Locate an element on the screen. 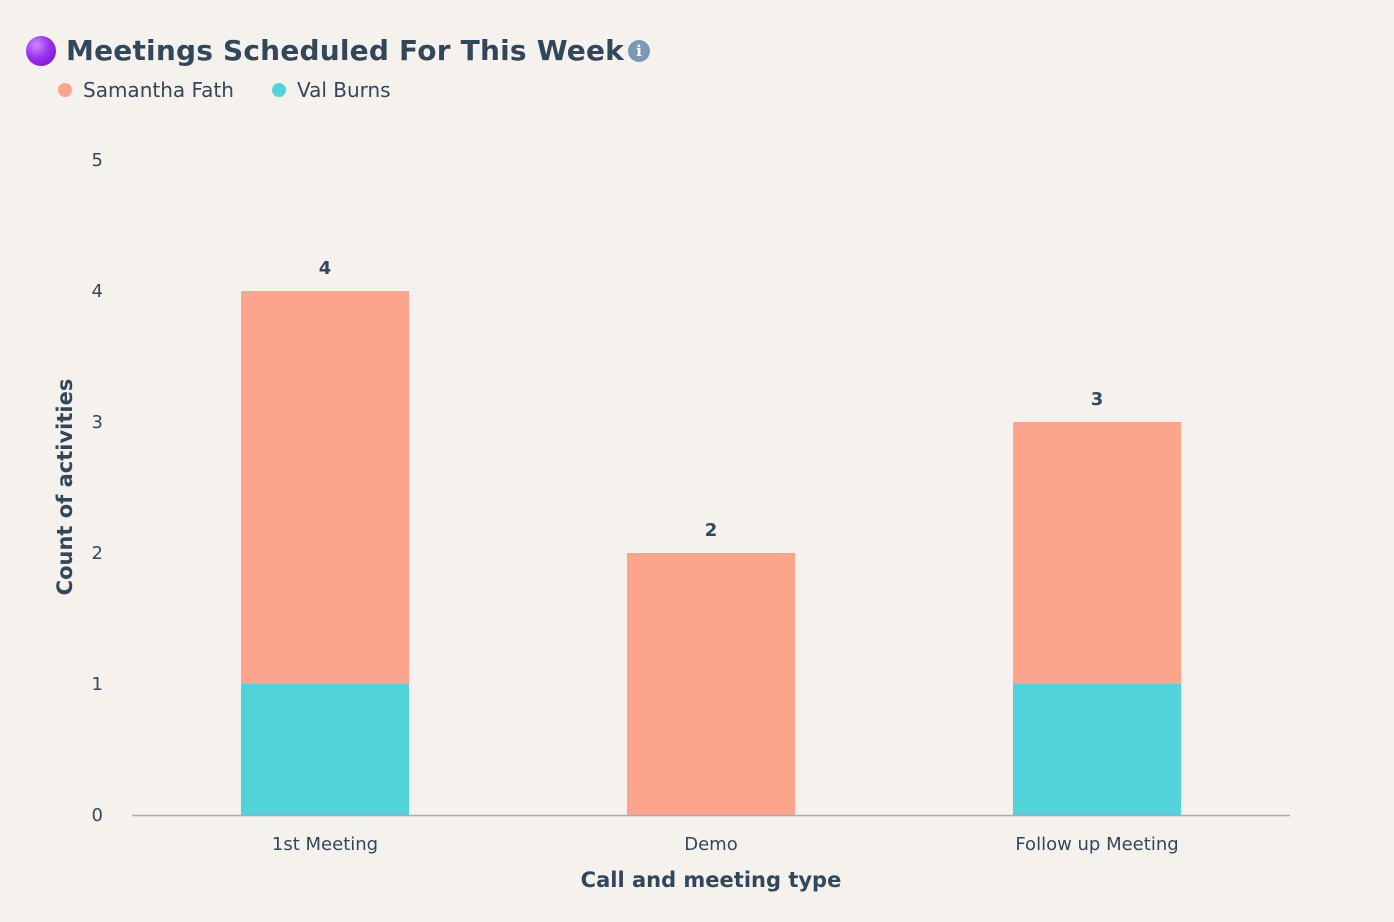  y-tick-label: 4 is located at coordinates (97, 291).